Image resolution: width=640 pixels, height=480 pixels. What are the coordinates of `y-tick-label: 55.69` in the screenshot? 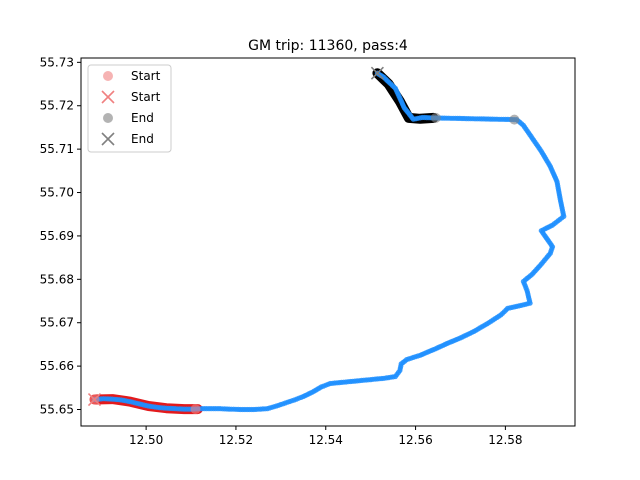 It's located at (57, 236).